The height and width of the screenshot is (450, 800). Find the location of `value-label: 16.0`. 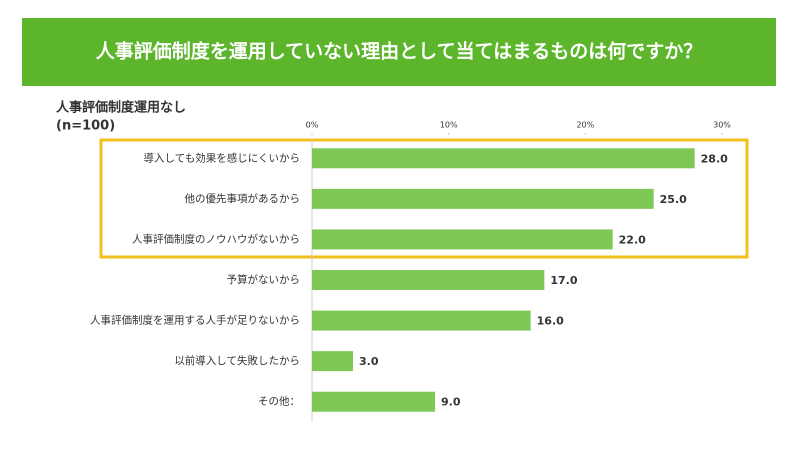

value-label: 16.0 is located at coordinates (550, 321).